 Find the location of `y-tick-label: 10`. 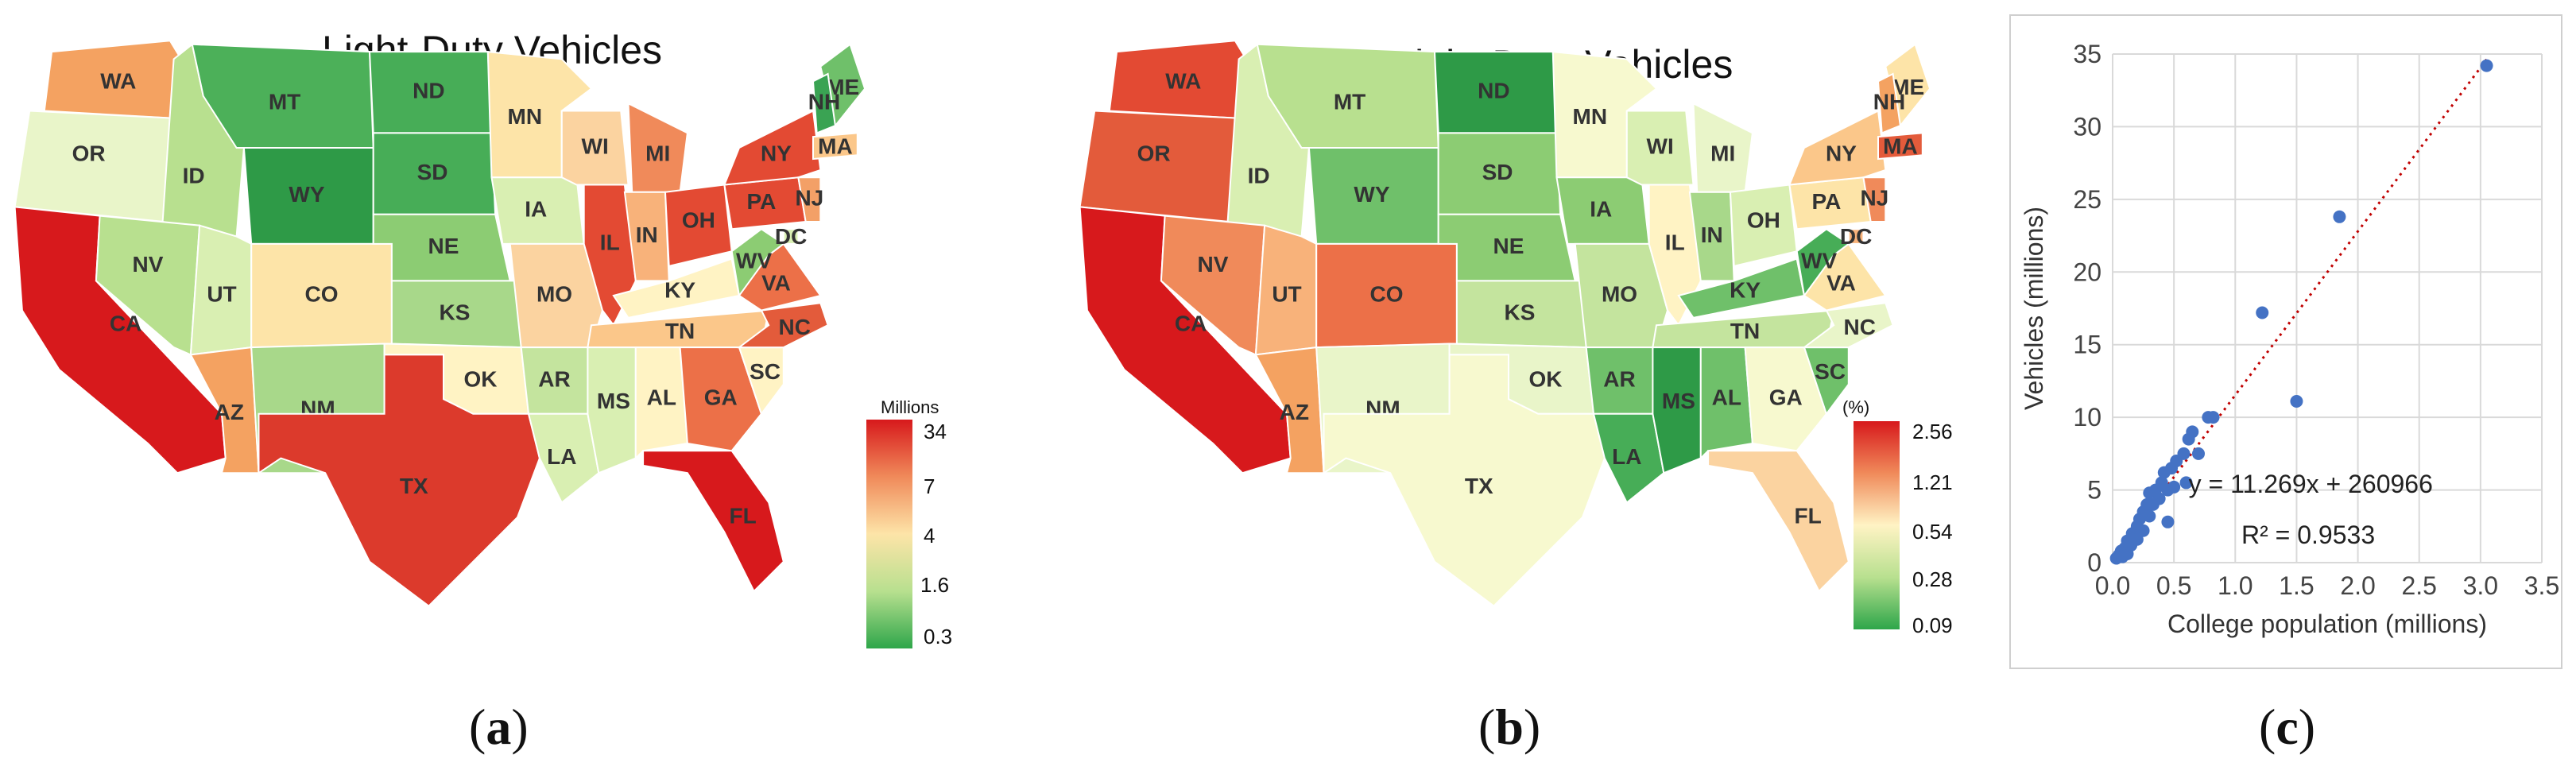

y-tick-label: 10 is located at coordinates (2087, 418).